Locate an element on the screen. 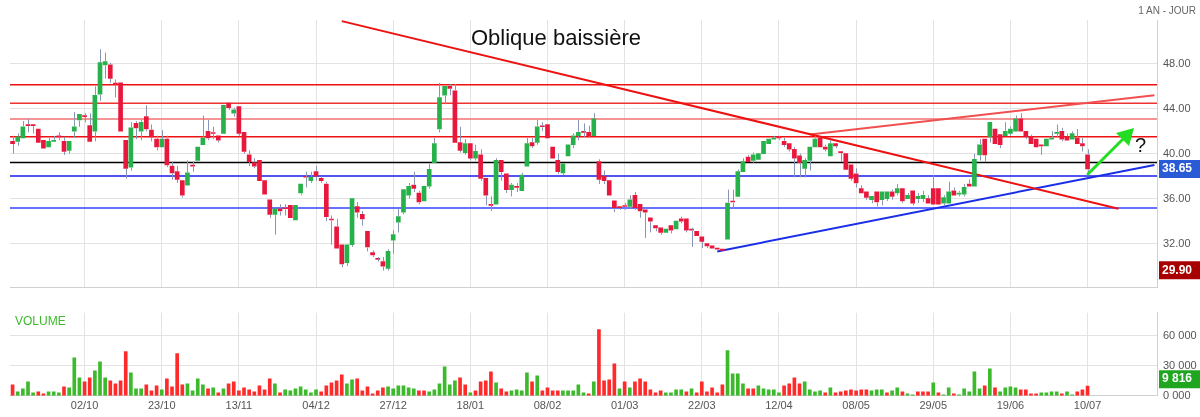  x-tick-label: 29/05 is located at coordinates (933, 405).